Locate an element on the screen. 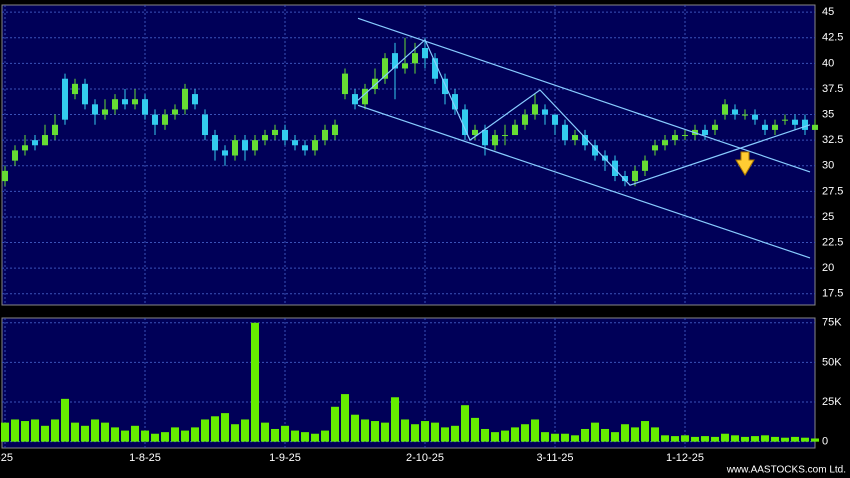 The width and height of the screenshot is (850, 478). y-tick-label: 25 is located at coordinates (828, 217).